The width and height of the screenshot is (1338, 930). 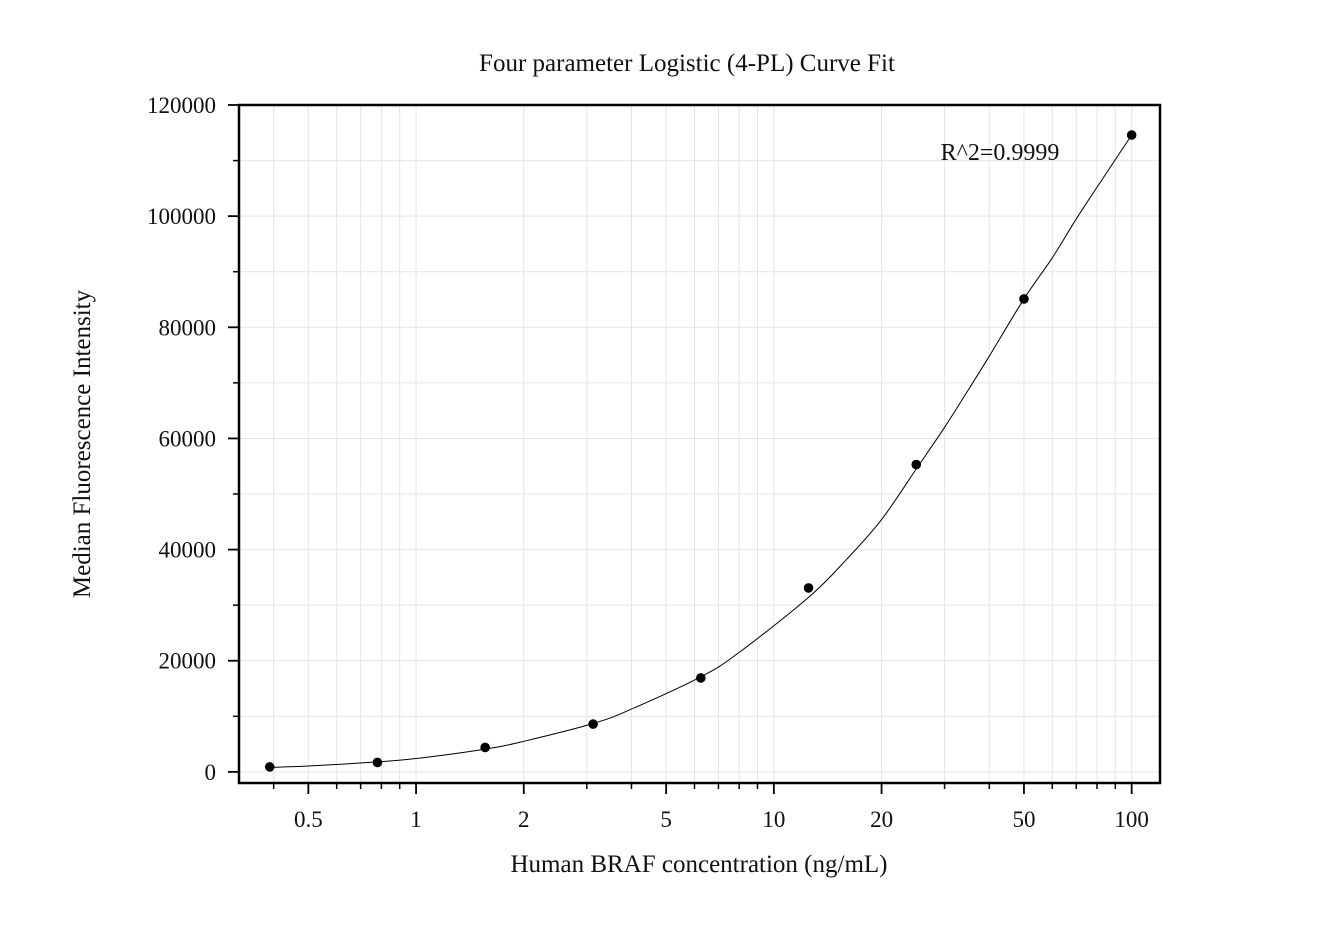 What do you see at coordinates (773, 819) in the screenshot?
I see `x-tick-label: 10` at bounding box center [773, 819].